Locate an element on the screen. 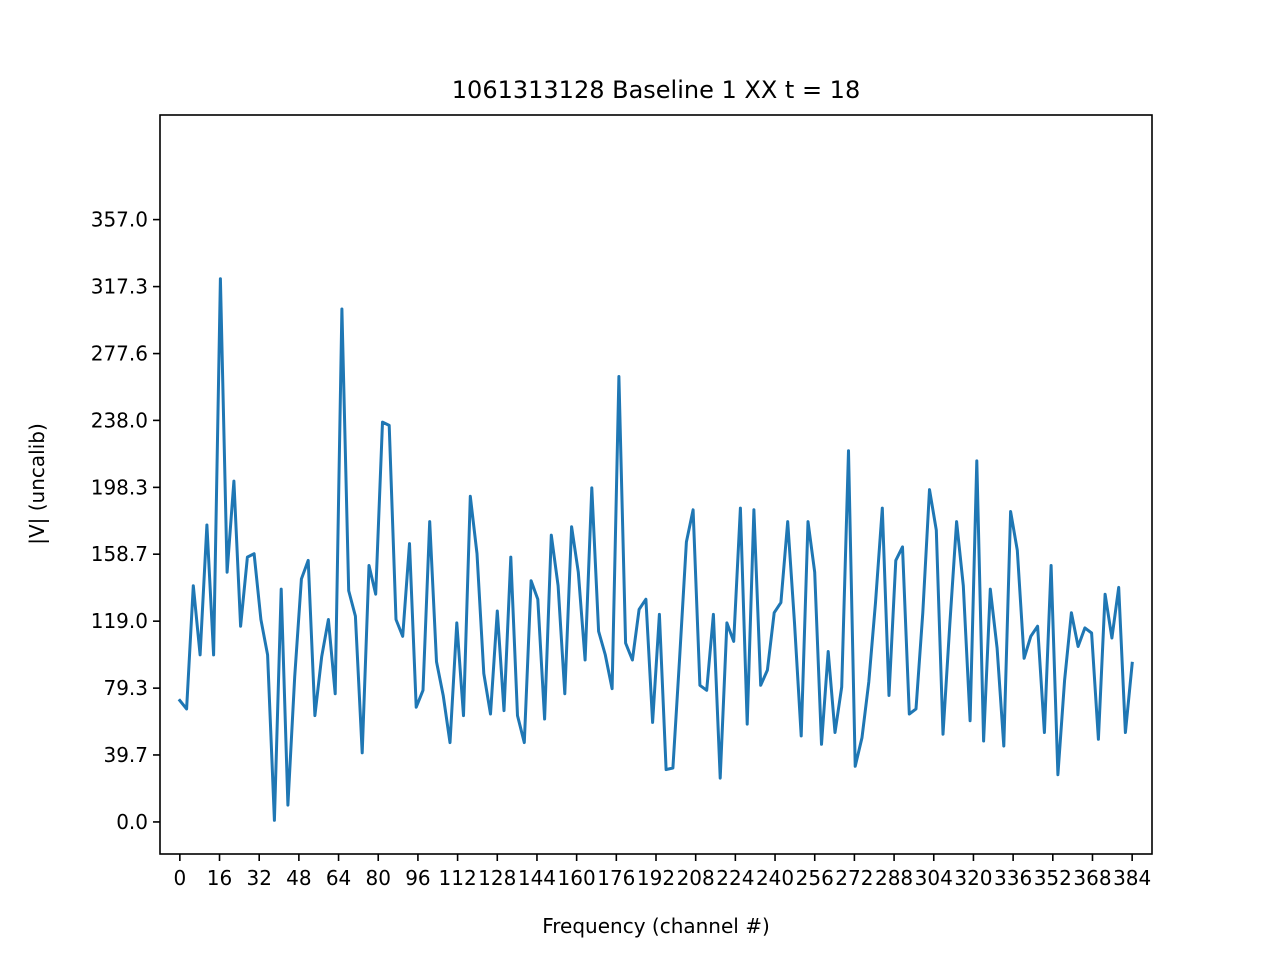 The height and width of the screenshot is (960, 1280). x-tick-label: 32 is located at coordinates (258, 878).